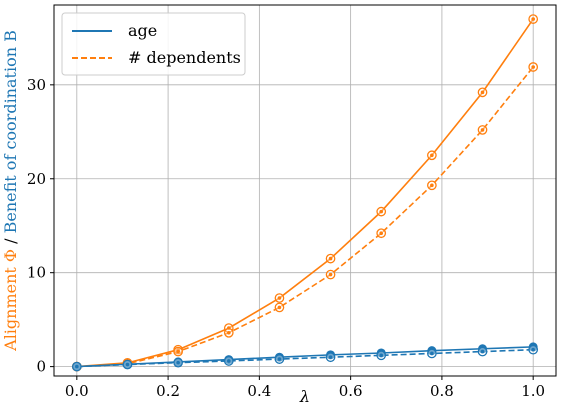  I want to click on x-tick-label: 1.0, so click(533, 391).